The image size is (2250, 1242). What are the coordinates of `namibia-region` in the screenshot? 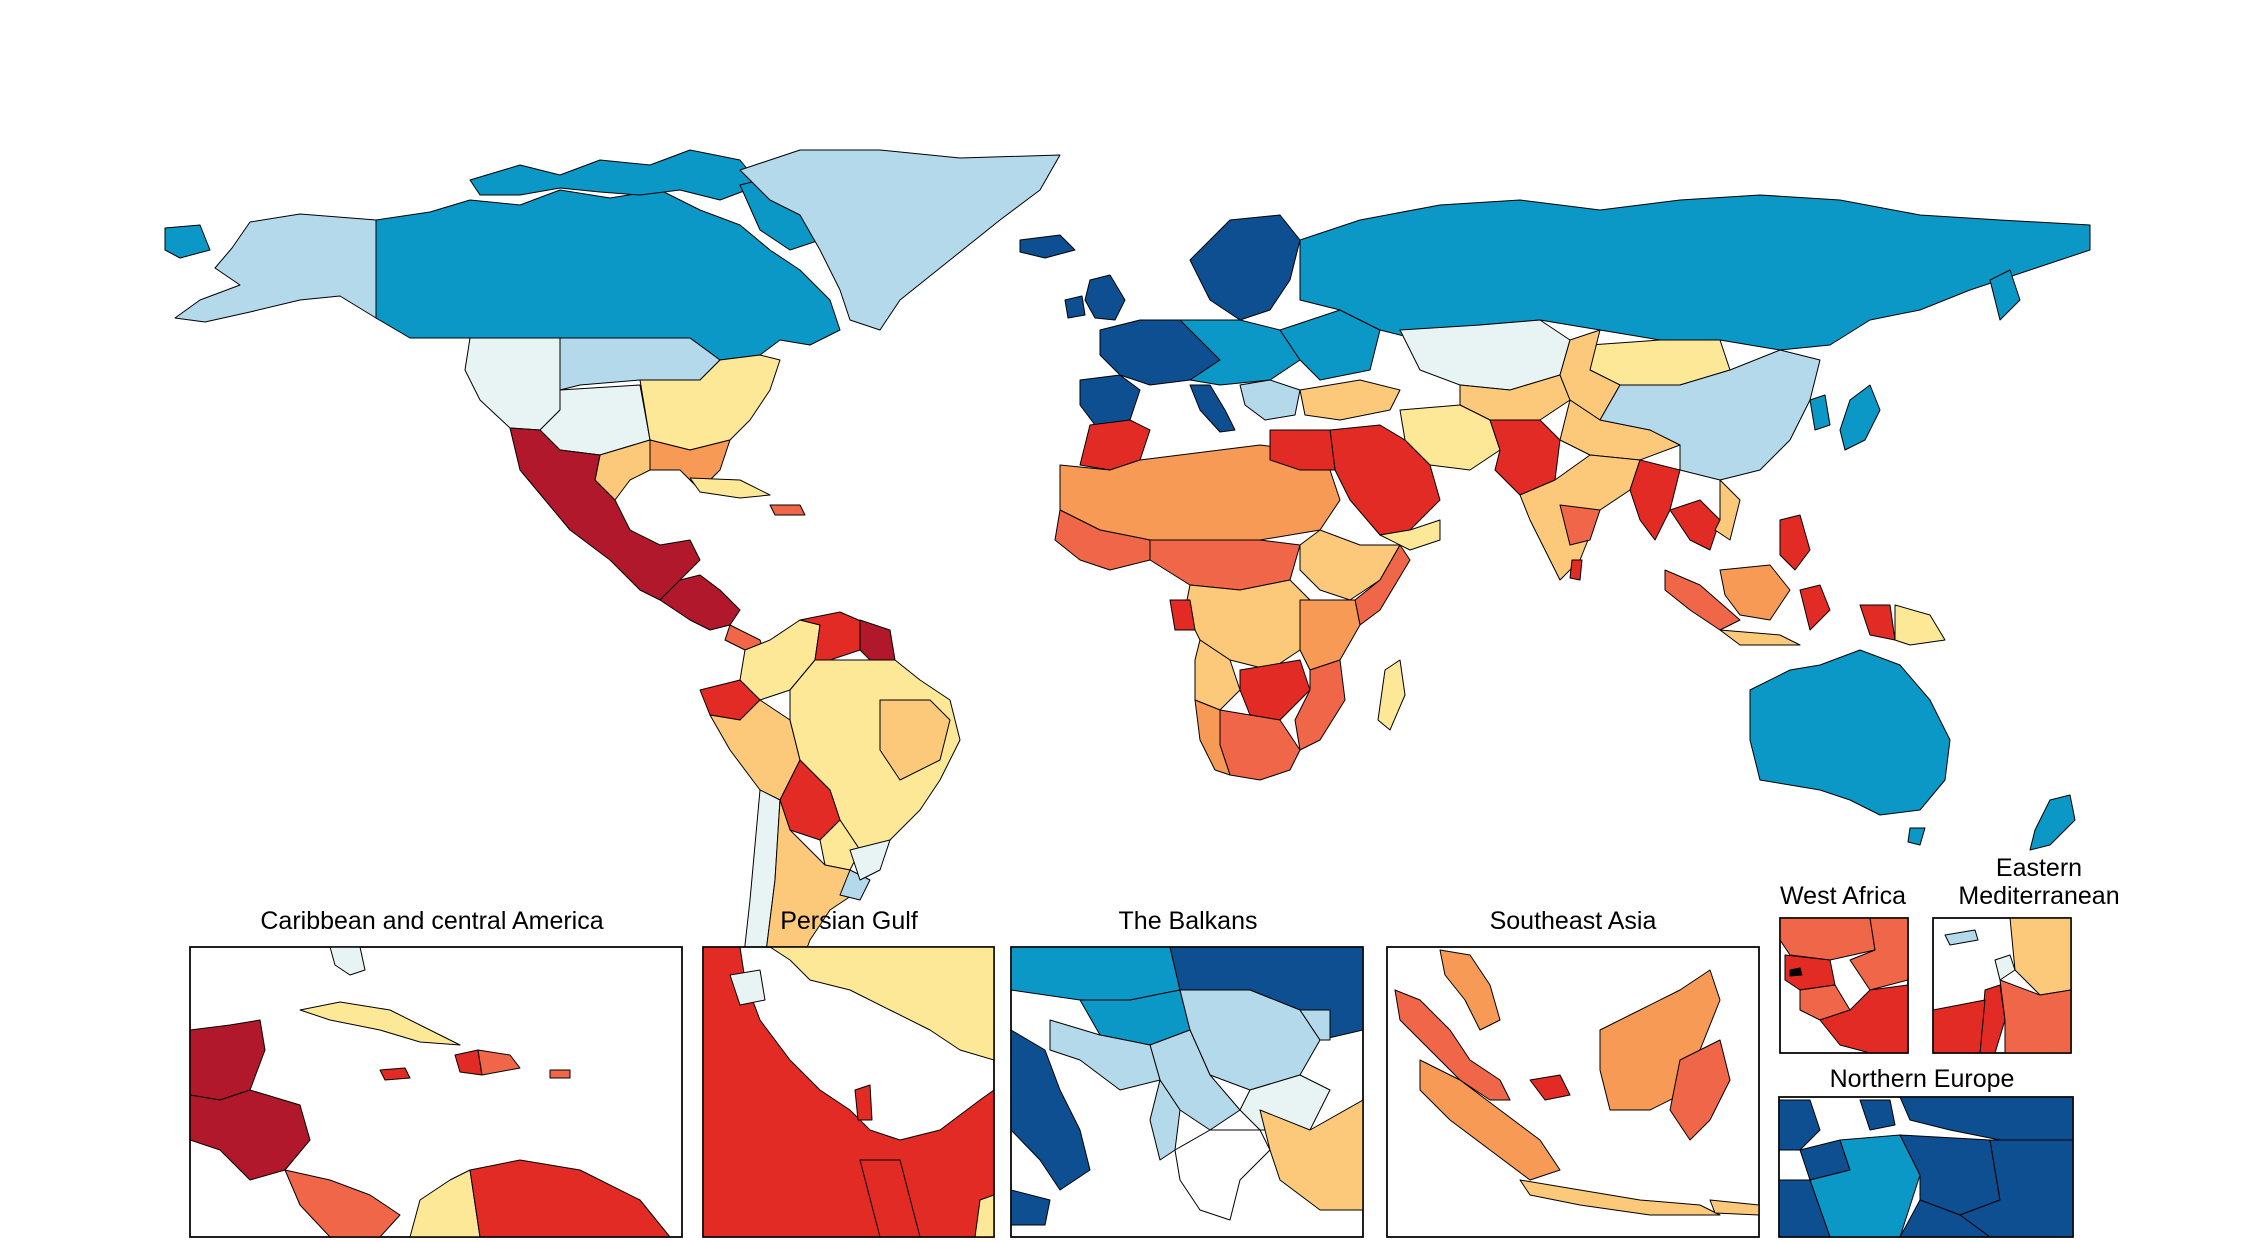 It's located at (1212, 737).